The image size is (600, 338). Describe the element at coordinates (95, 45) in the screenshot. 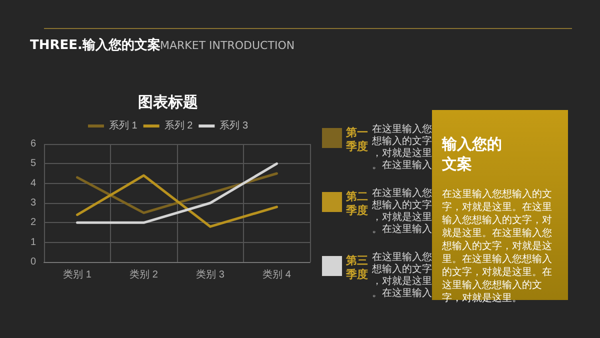

I see `text: THREE.输入您的文案` at that location.